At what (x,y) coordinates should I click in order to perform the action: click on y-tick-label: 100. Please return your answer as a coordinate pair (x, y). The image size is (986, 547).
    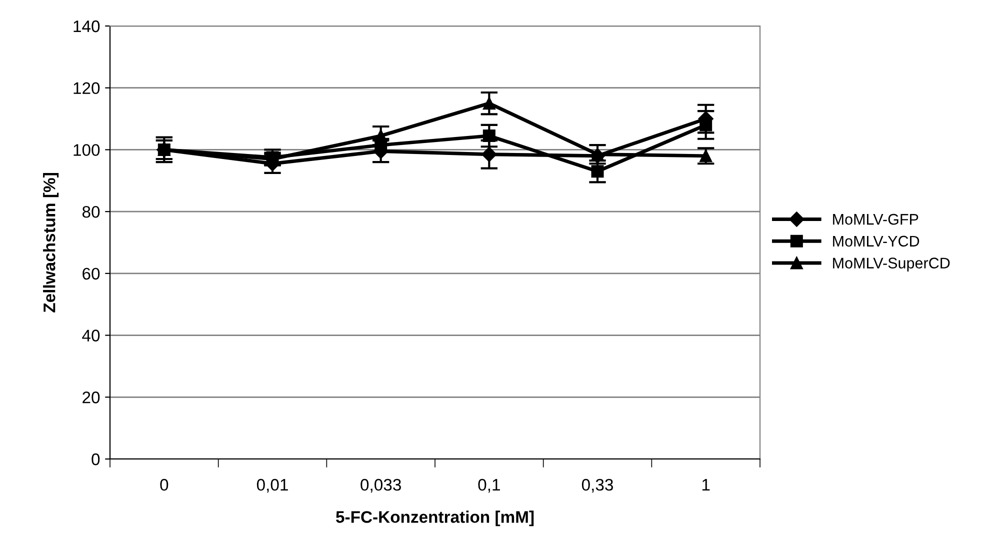
    Looking at the image, I should click on (87, 150).